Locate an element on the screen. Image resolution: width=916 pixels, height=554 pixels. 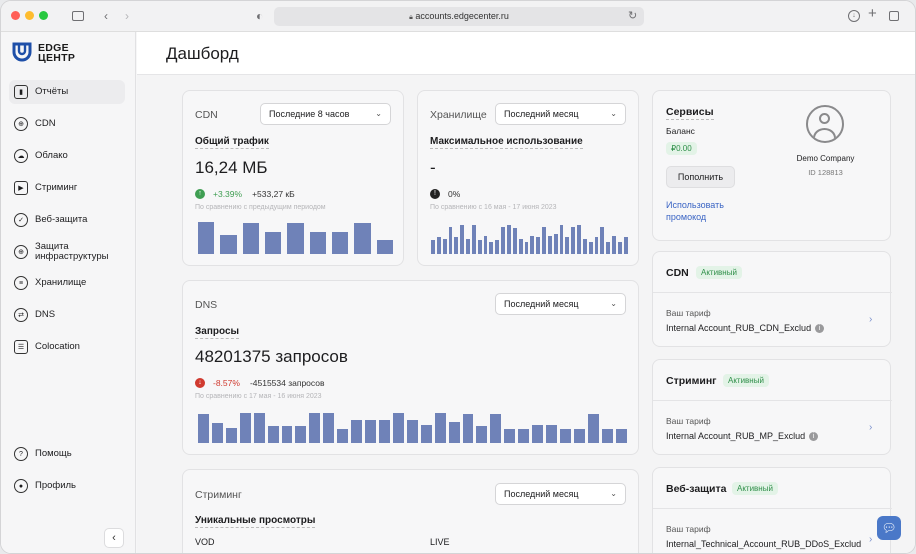
sidebar-item-storage: ≡ Хранилище is located at coordinates (67, 283).